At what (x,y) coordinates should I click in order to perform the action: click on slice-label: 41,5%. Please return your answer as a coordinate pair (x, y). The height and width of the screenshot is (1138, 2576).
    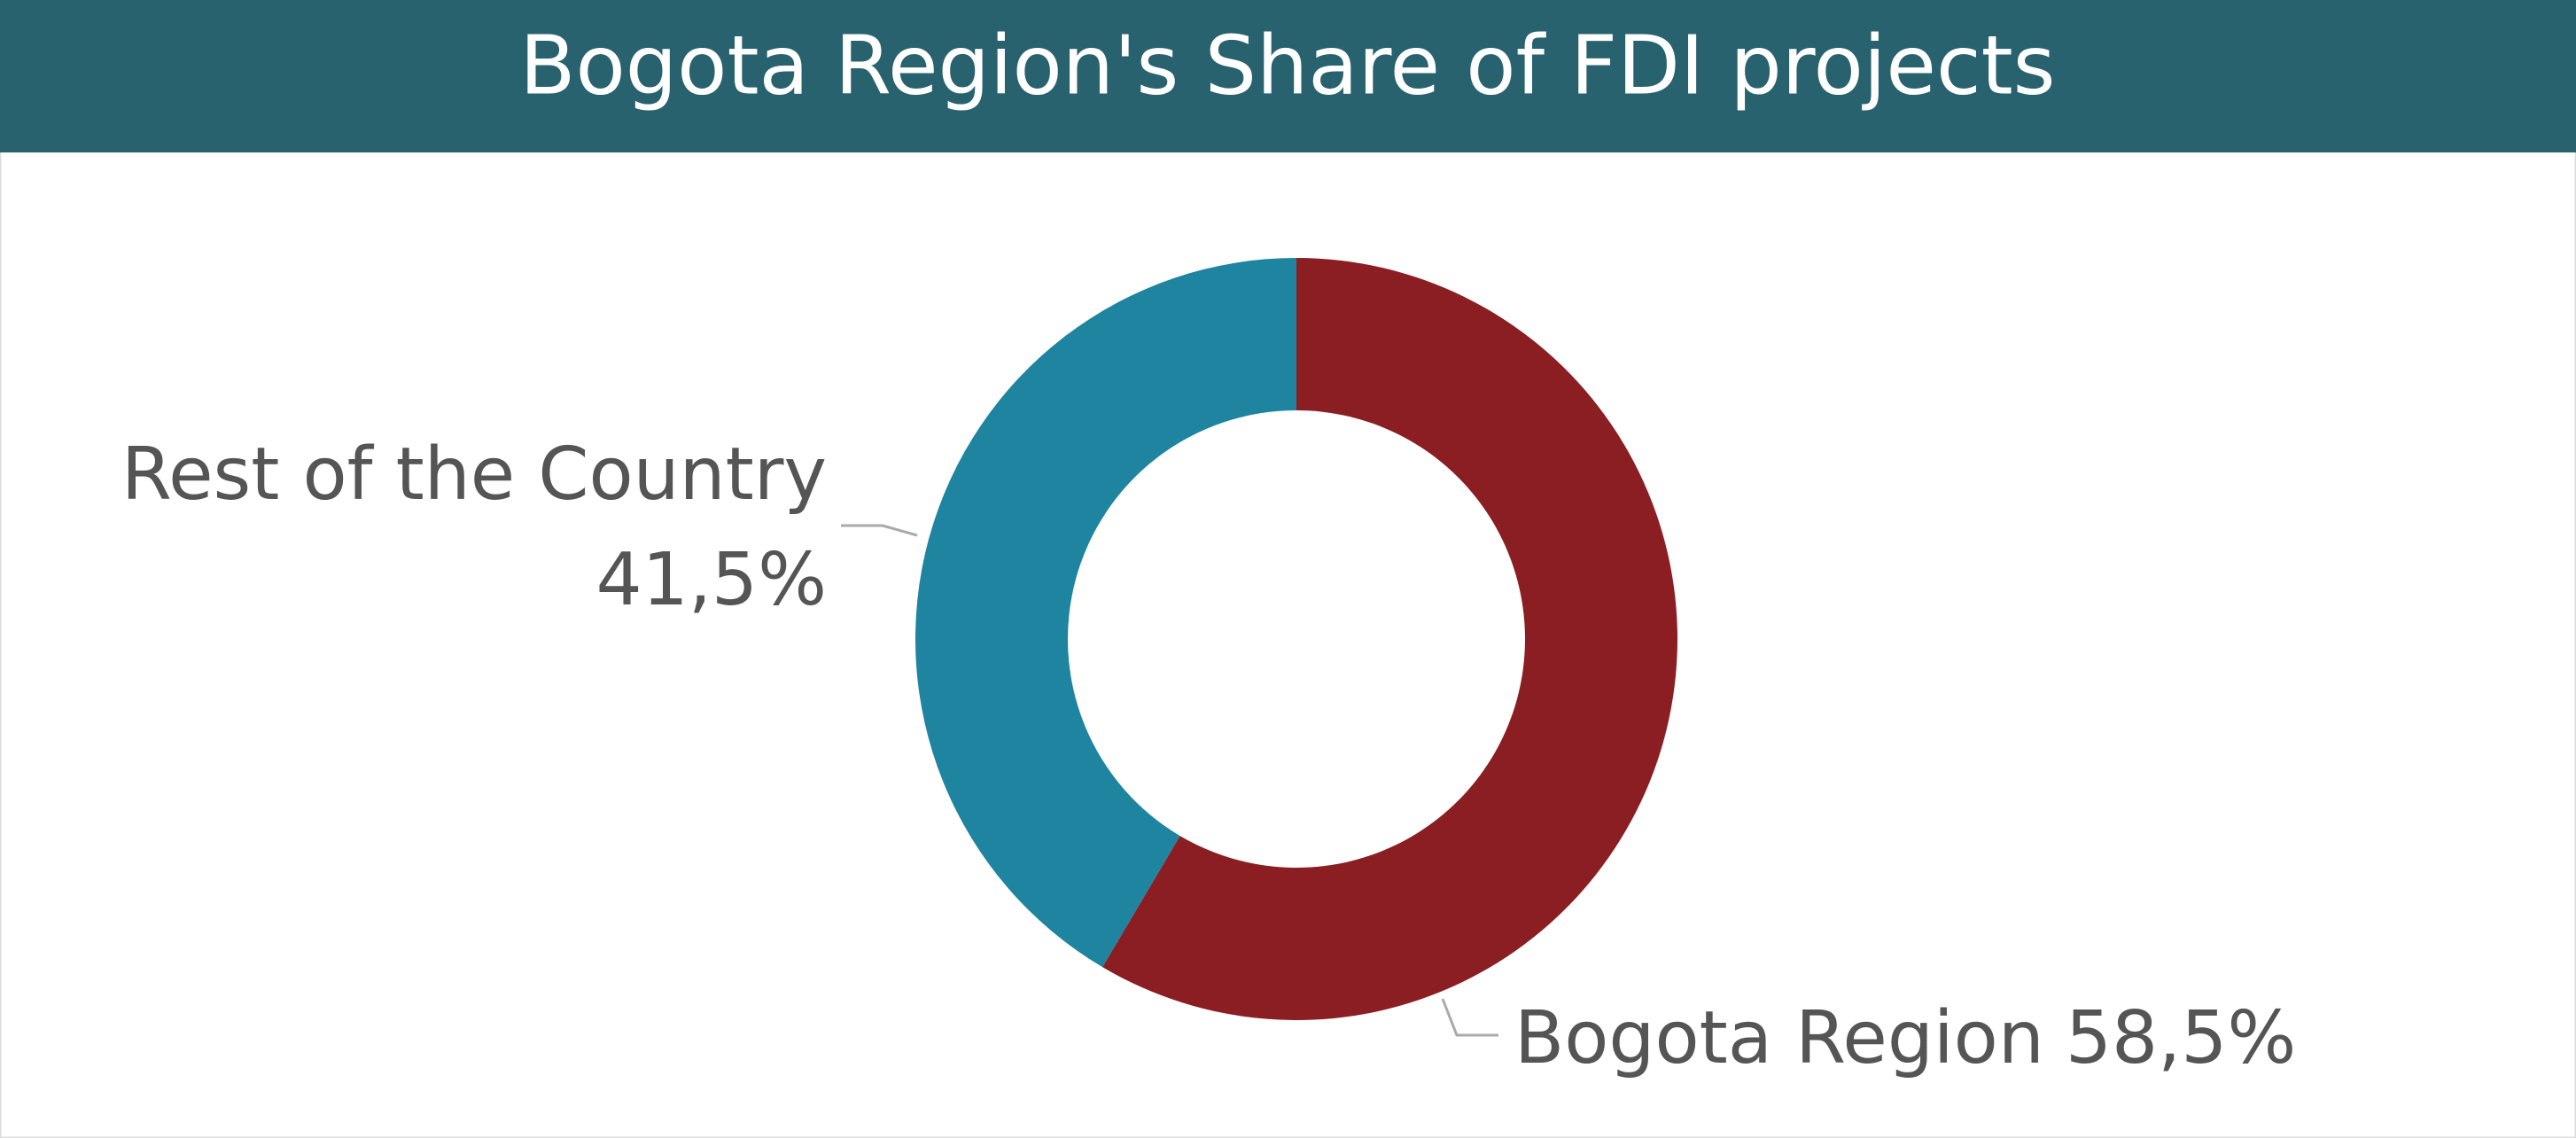
    Looking at the image, I should click on (712, 580).